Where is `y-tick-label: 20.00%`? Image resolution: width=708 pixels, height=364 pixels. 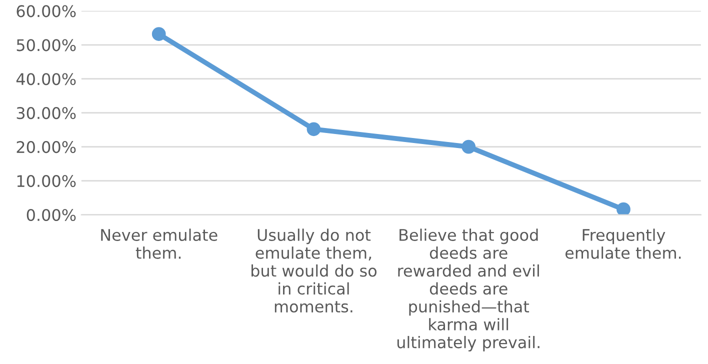 y-tick-label: 20.00% is located at coordinates (46, 147).